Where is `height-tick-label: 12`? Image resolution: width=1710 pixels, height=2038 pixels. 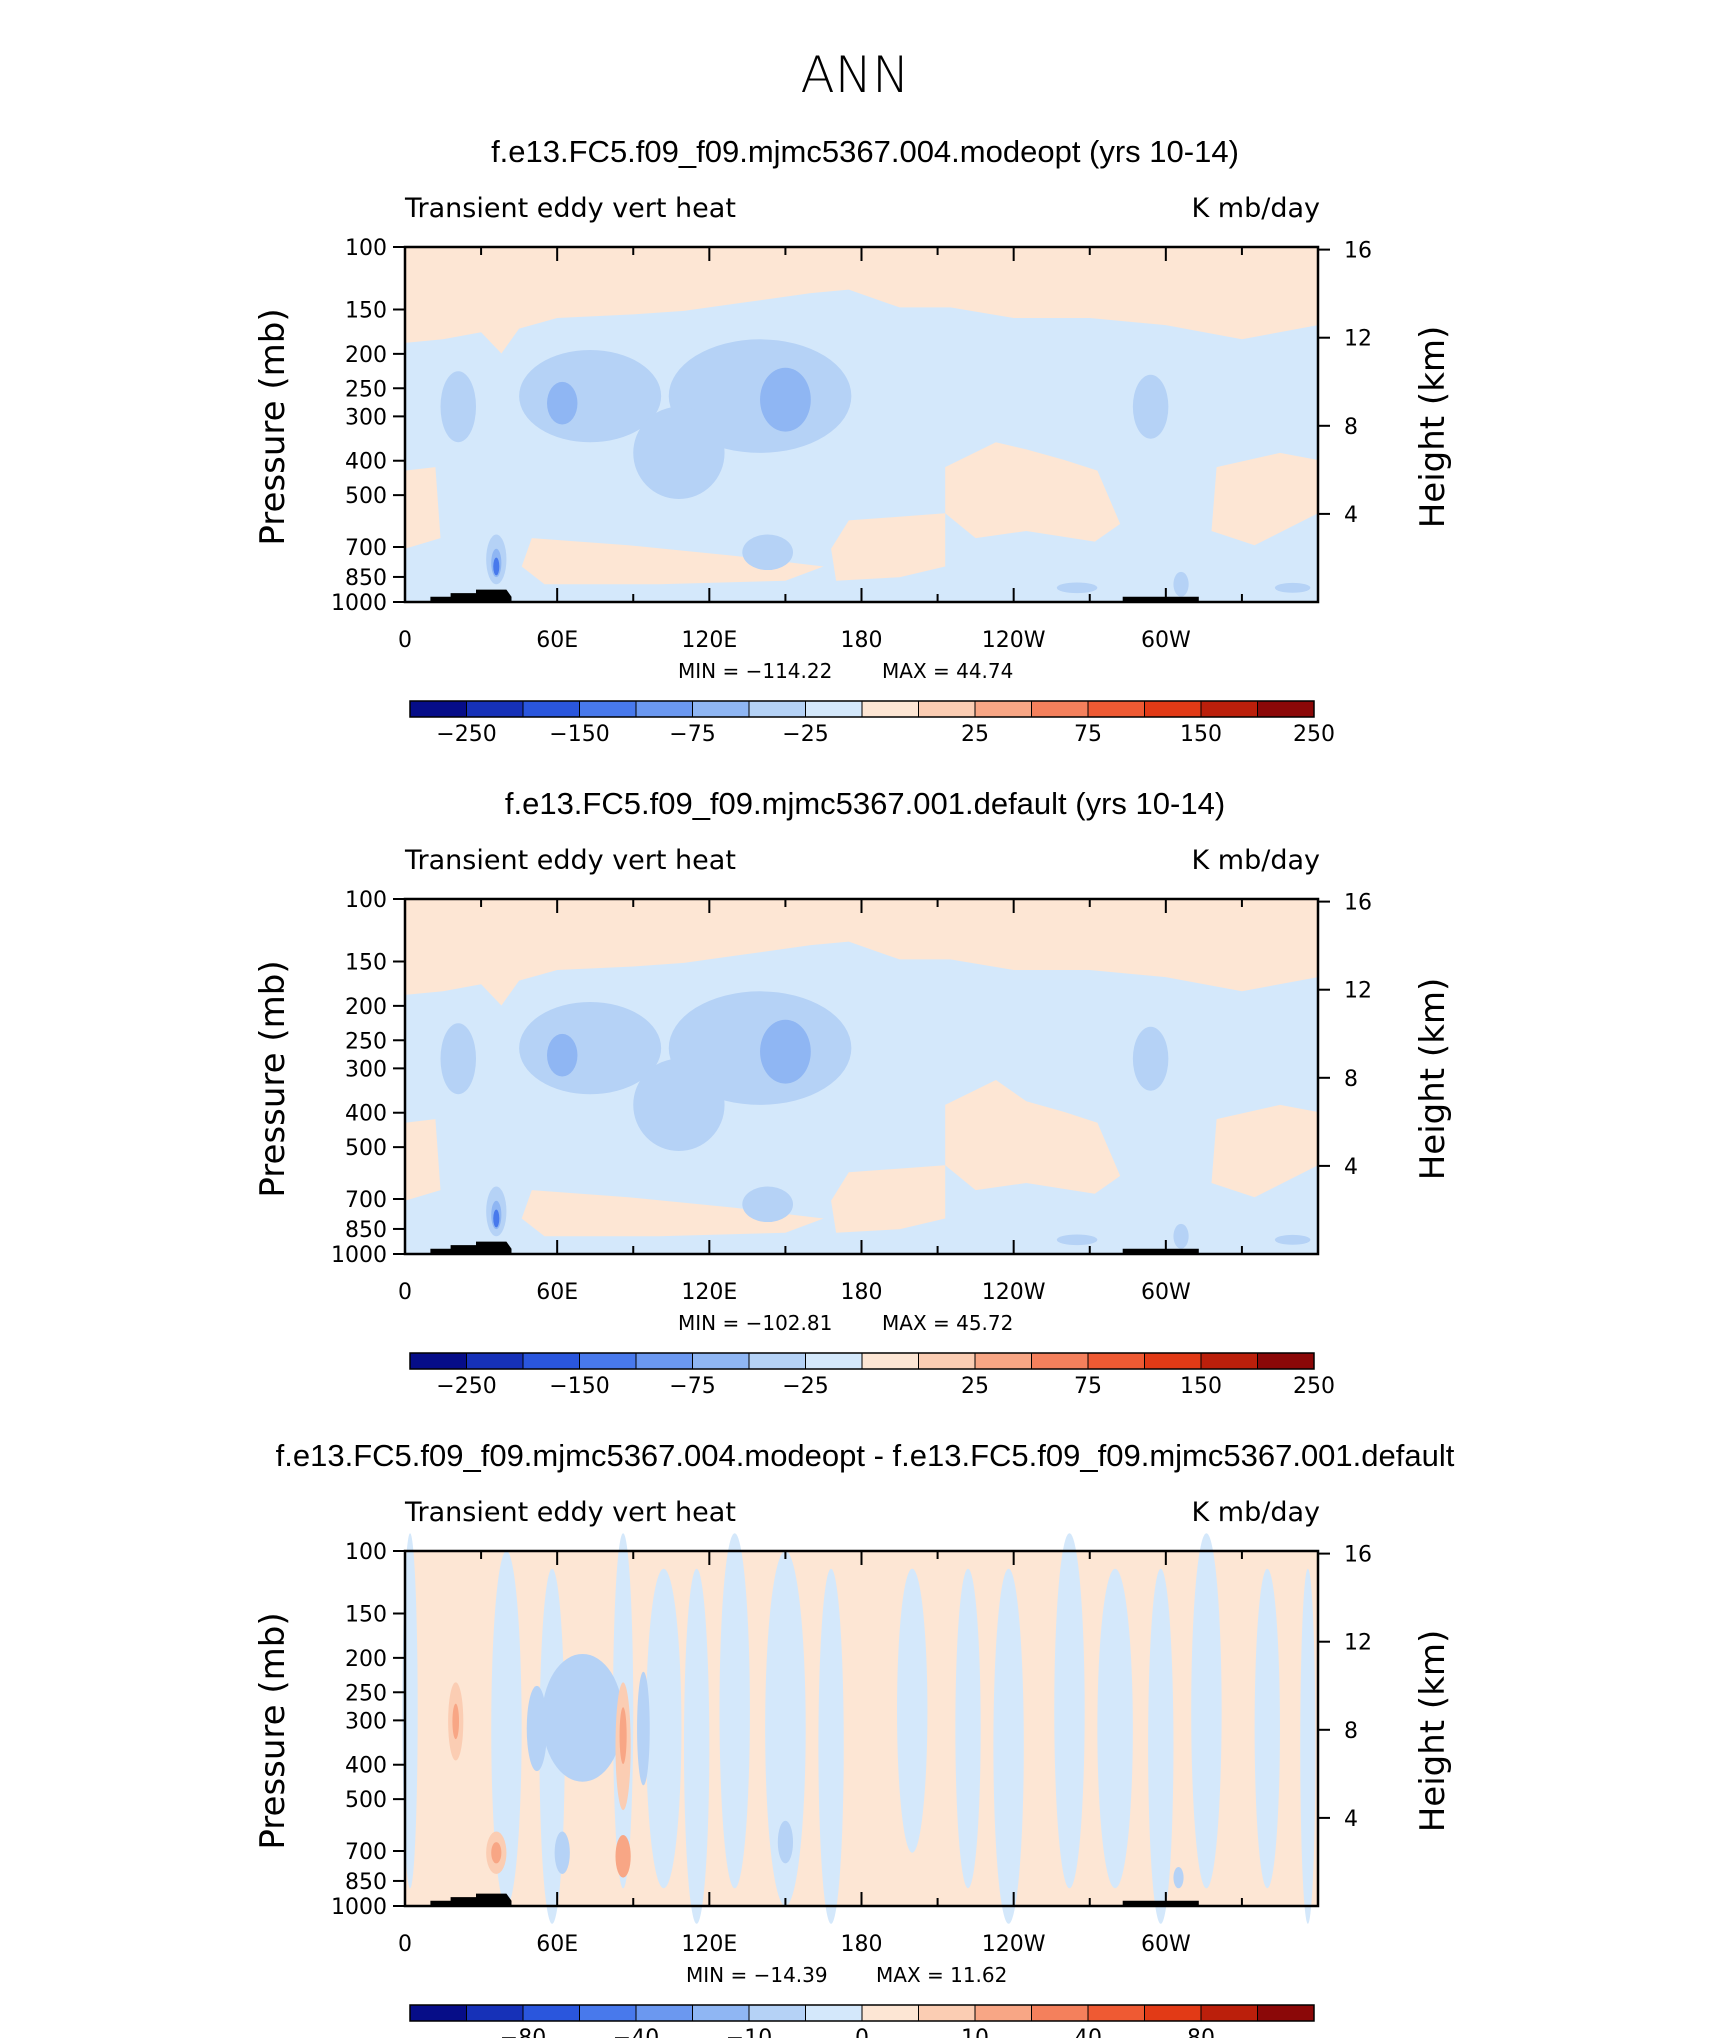
height-tick-label: 12 is located at coordinates (1358, 991).